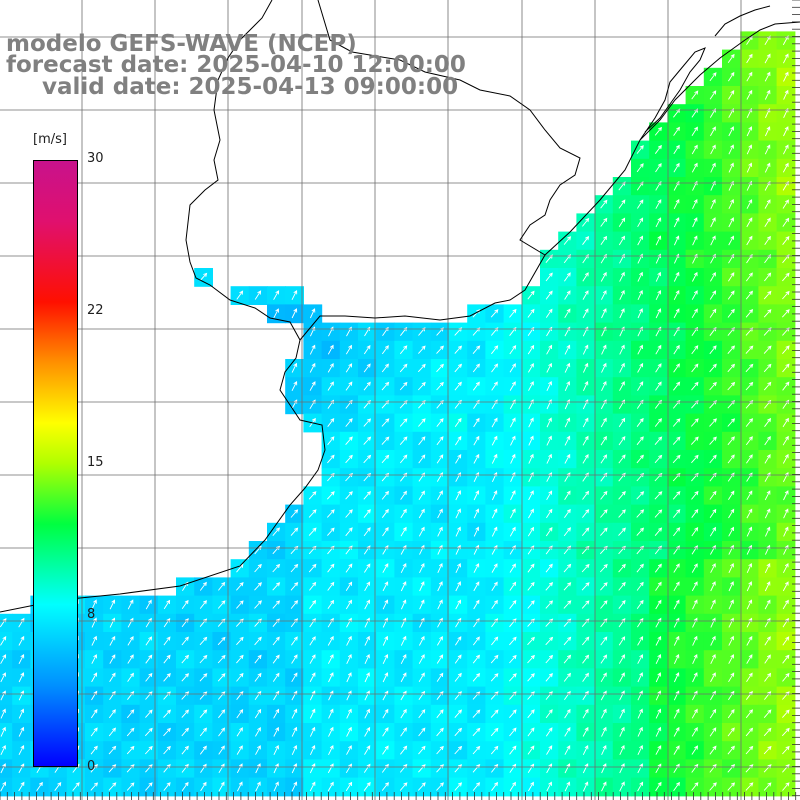 This screenshot has width=800, height=800. What do you see at coordinates (250, 87) in the screenshot?
I see `valid-date: valid date: 2025-04-13 09:00:00` at bounding box center [250, 87].